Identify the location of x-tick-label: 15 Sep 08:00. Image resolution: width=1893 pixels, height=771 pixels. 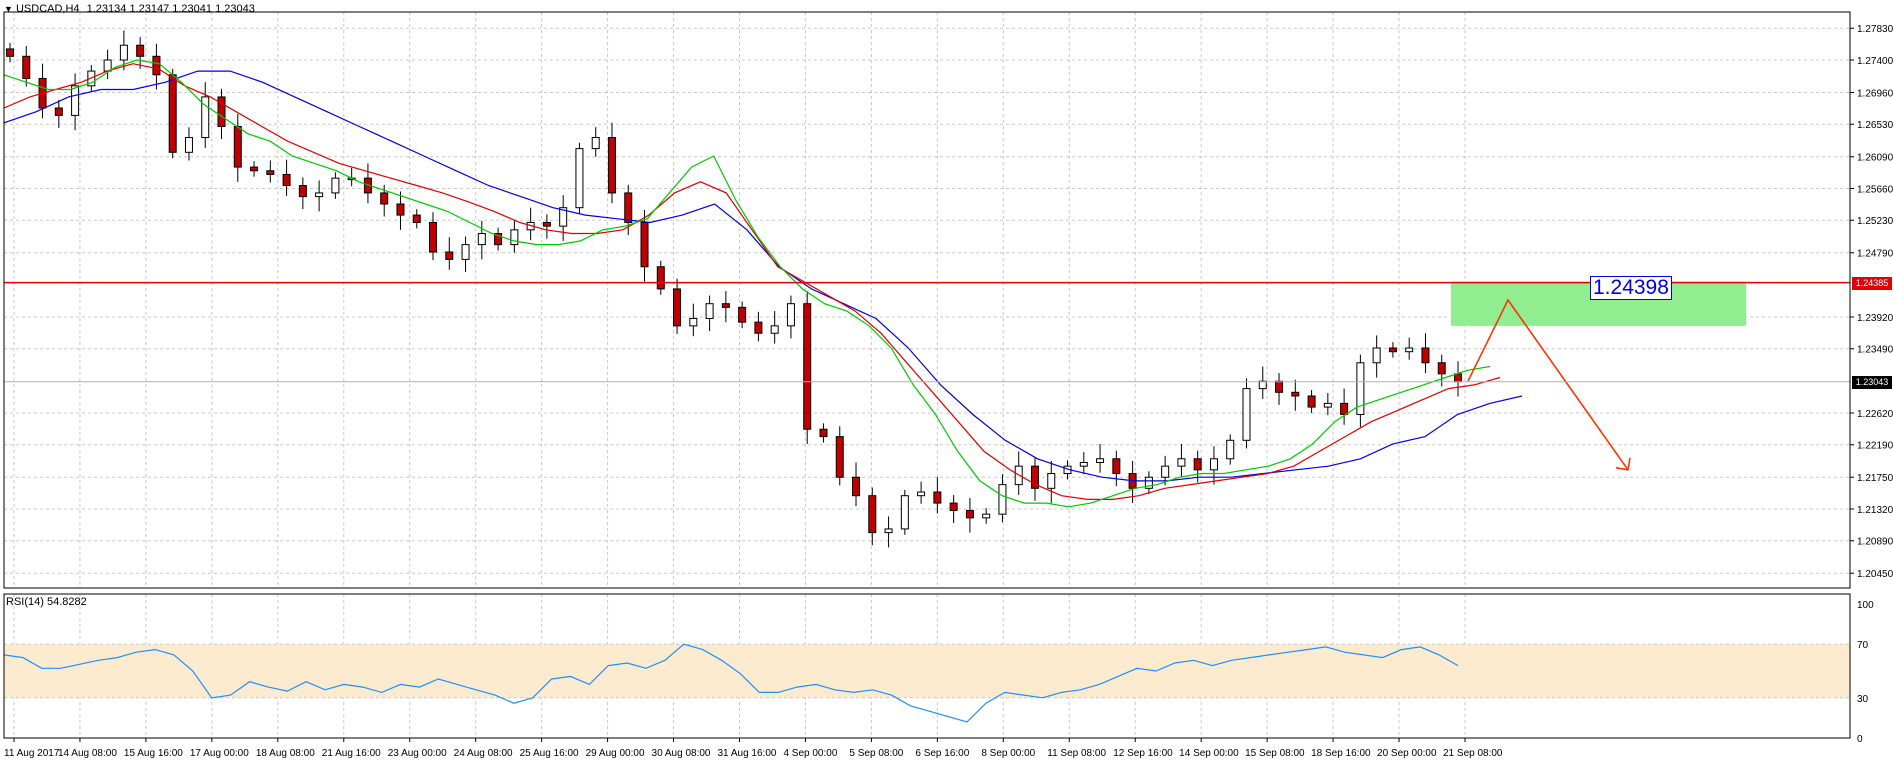
(1275, 753).